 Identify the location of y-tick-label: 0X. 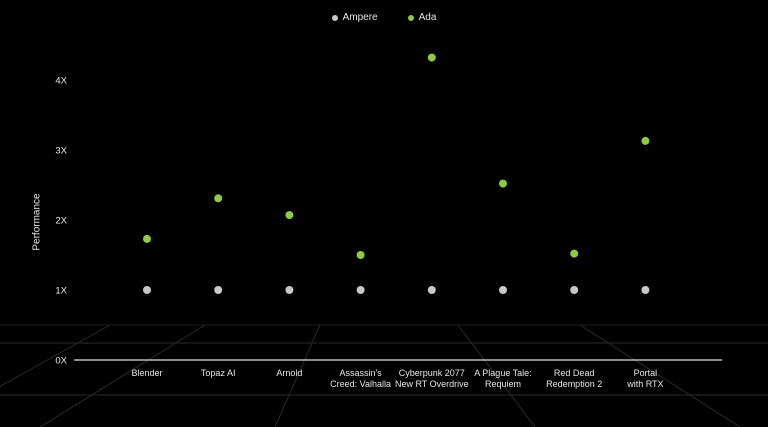
(61, 361).